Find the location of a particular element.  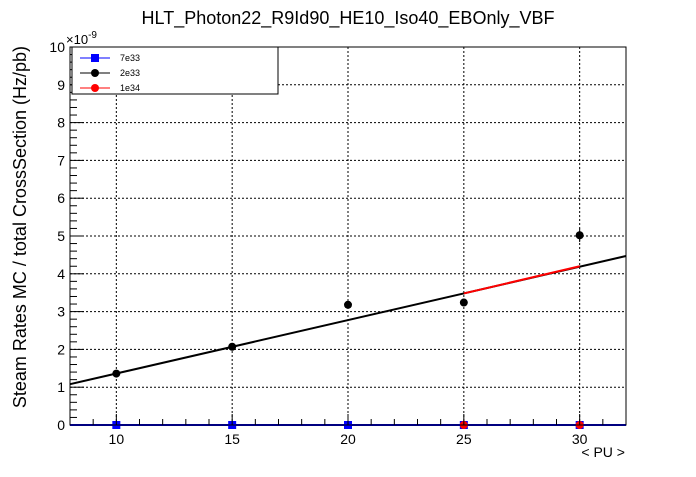

y-tick-label: 0 is located at coordinates (61, 425).